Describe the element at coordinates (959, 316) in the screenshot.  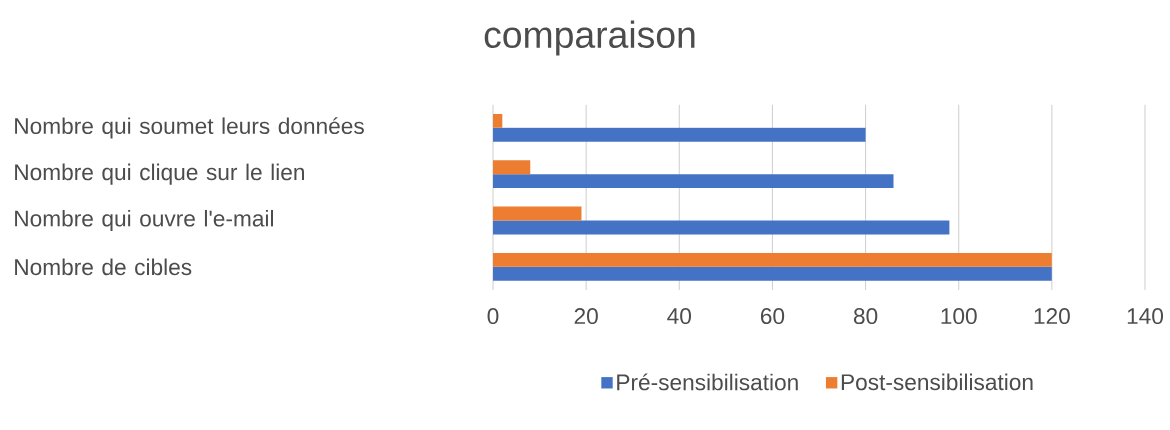
I see `x-tick-label: 100` at that location.